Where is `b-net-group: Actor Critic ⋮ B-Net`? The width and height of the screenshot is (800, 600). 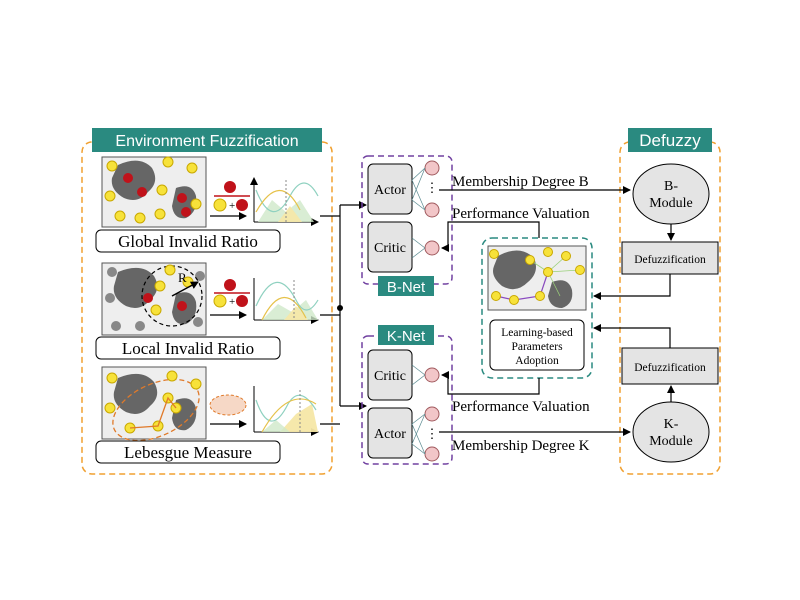 b-net-group: Actor Critic ⋮ B-Net is located at coordinates (407, 225).